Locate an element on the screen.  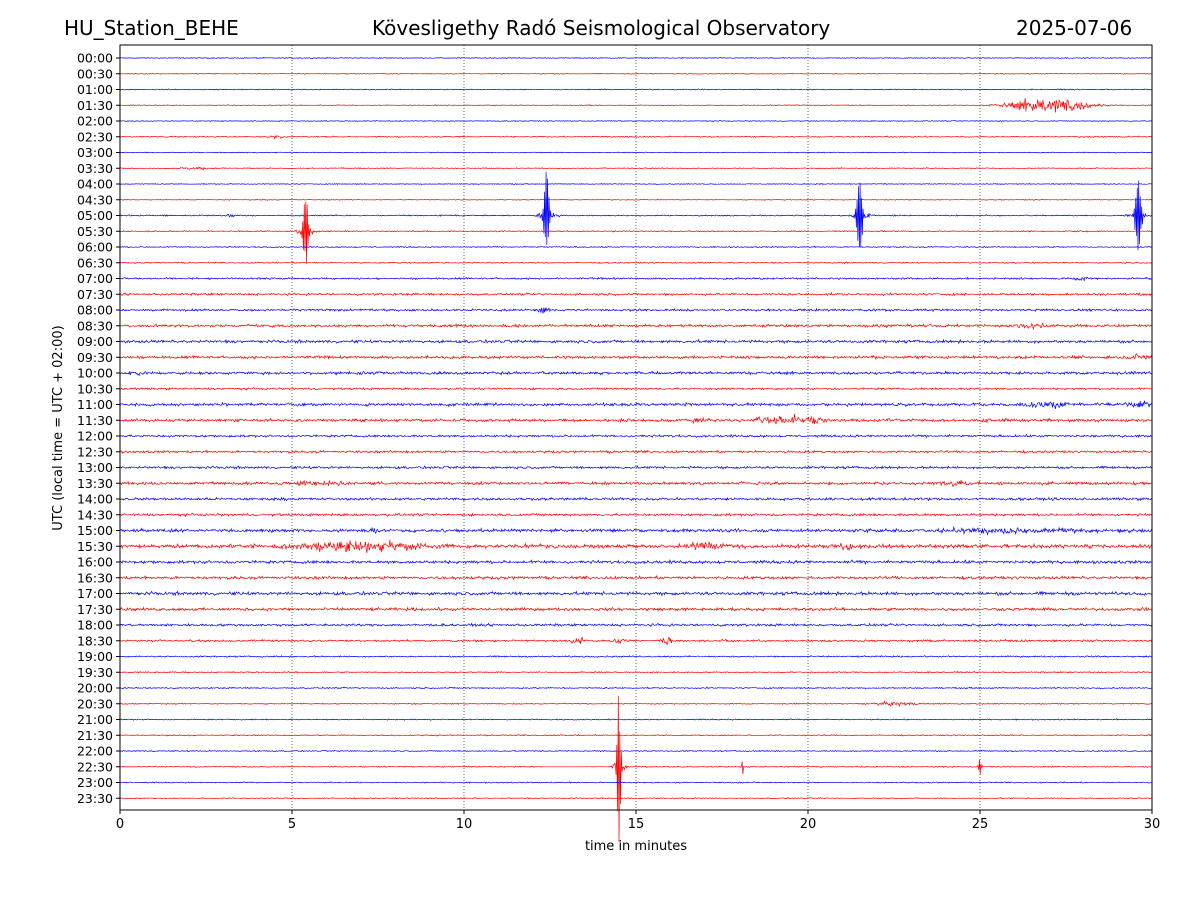
y-tick-label: 09:00 is located at coordinates (95, 341).